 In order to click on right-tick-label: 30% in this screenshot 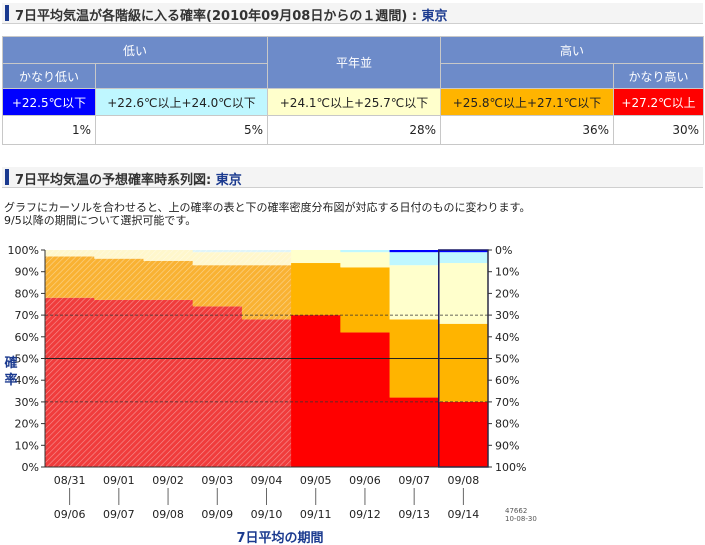, I will do `click(507, 315)`.